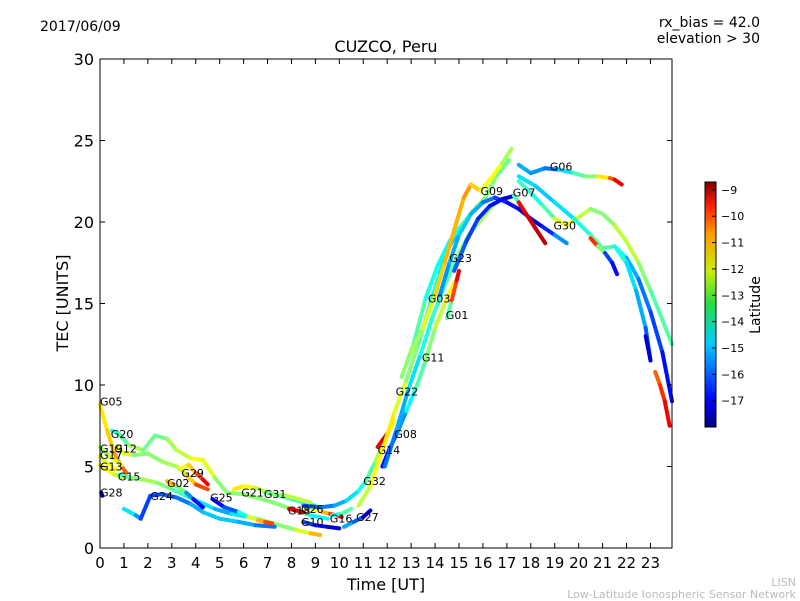 The width and height of the screenshot is (800, 601). I want to click on series-label-g11: G11, so click(433, 357).